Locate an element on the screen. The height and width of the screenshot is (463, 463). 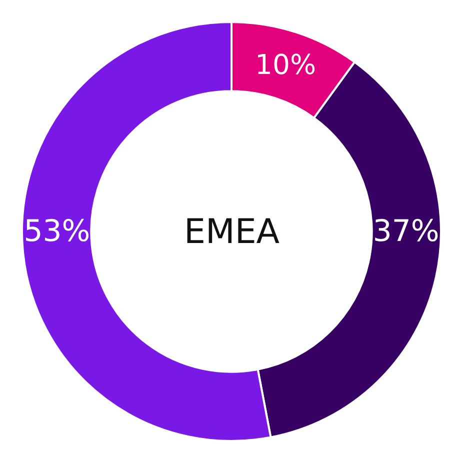
data-label: 53% is located at coordinates (57, 232).